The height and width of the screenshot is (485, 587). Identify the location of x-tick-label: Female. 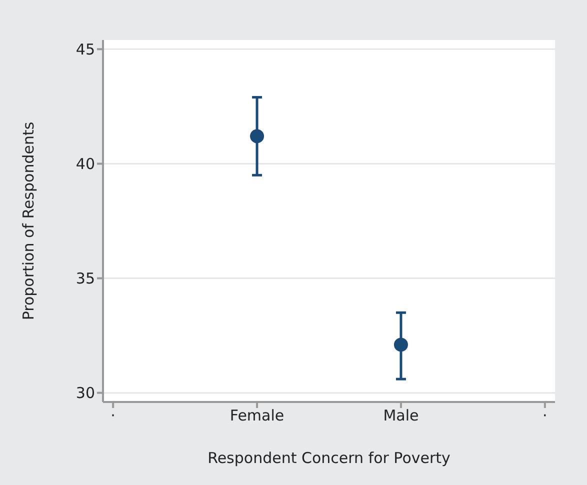
(257, 415).